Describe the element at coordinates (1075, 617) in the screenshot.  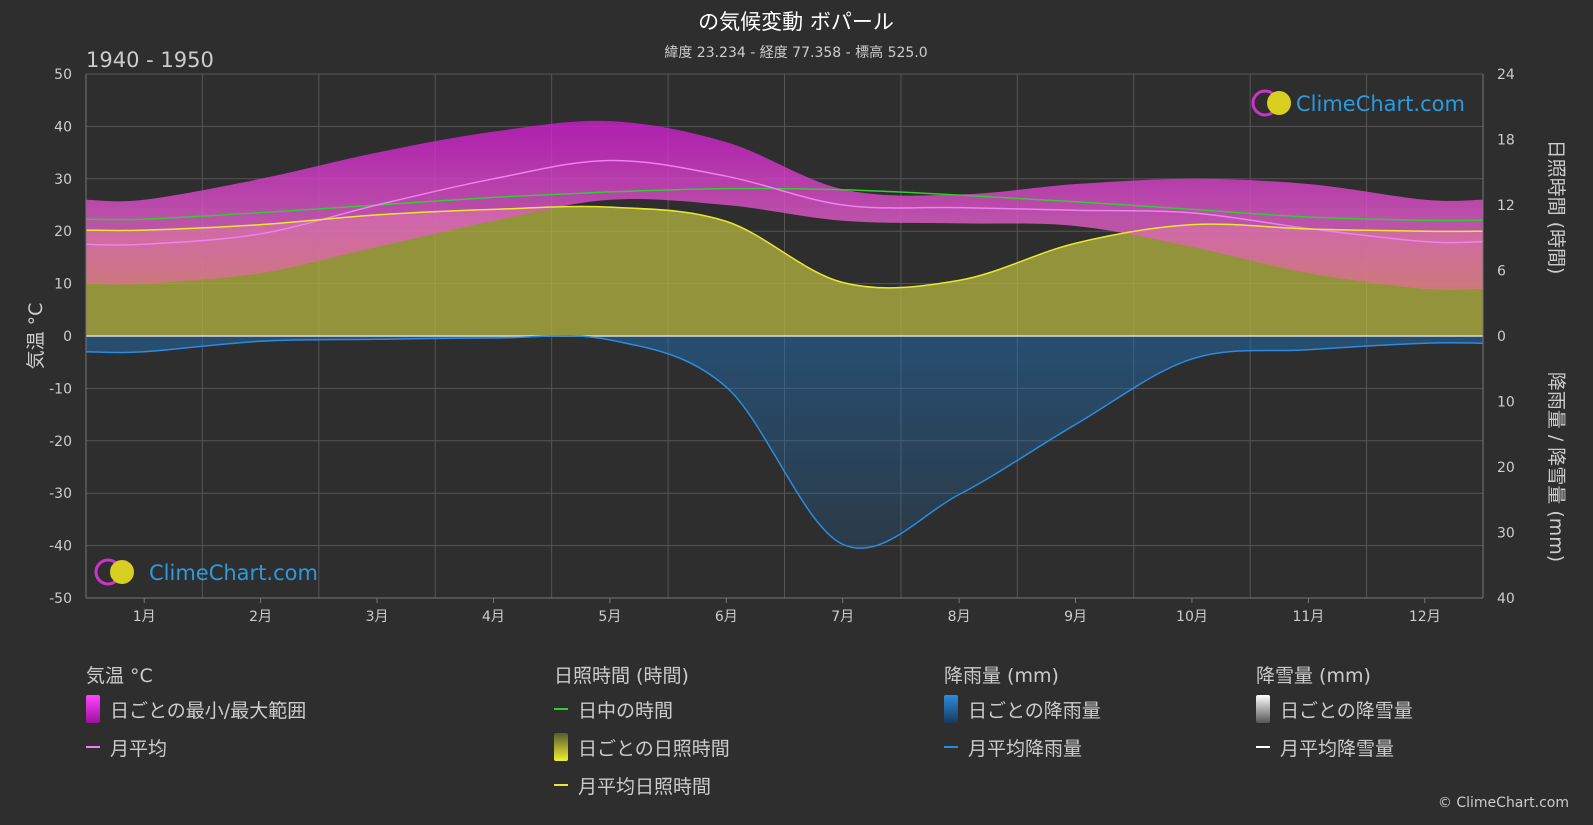
I see `month-label: 9月` at that location.